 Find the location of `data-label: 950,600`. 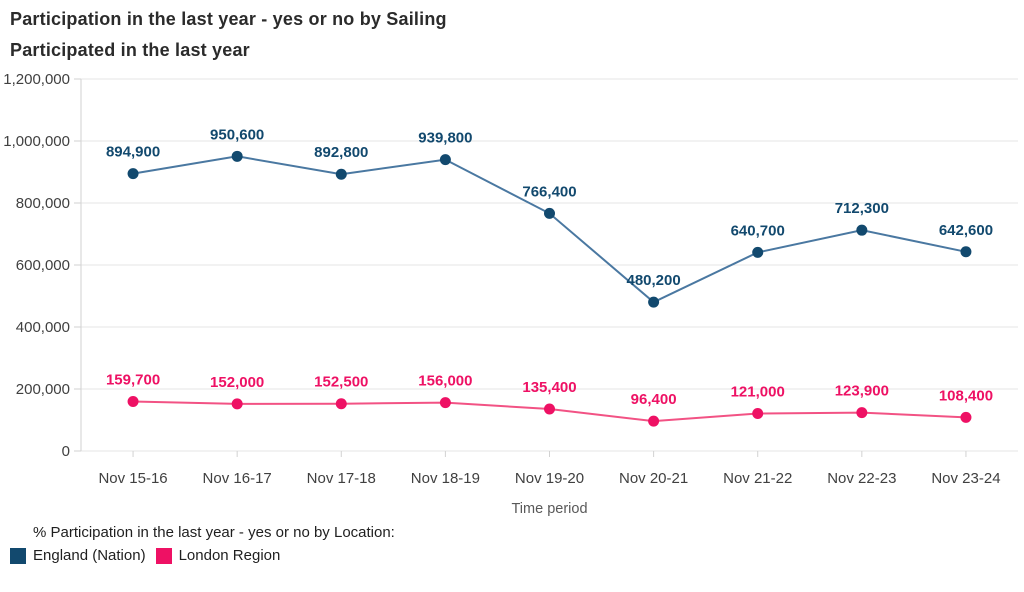

data-label: 950,600 is located at coordinates (237, 134).